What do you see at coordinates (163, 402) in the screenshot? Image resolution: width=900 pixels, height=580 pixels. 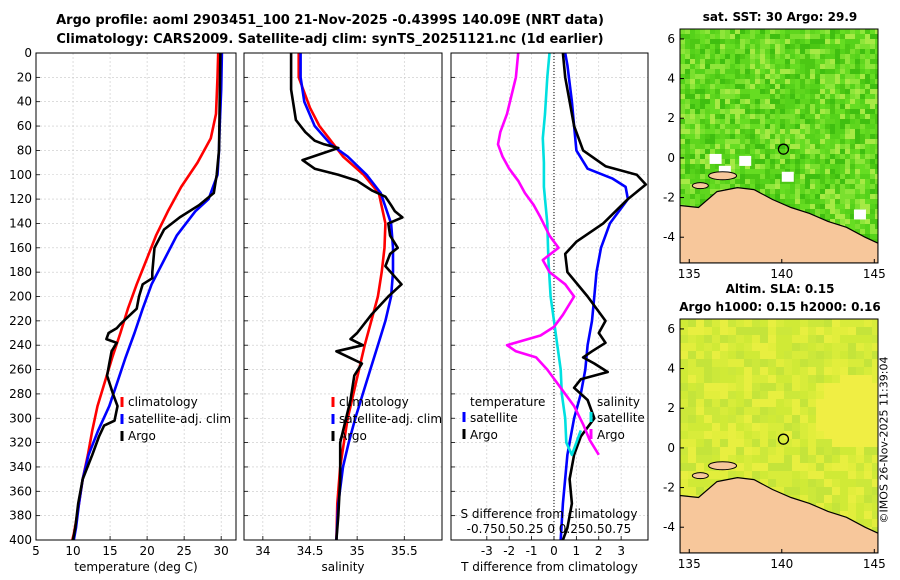 I see `legend-label: climatology` at bounding box center [163, 402].